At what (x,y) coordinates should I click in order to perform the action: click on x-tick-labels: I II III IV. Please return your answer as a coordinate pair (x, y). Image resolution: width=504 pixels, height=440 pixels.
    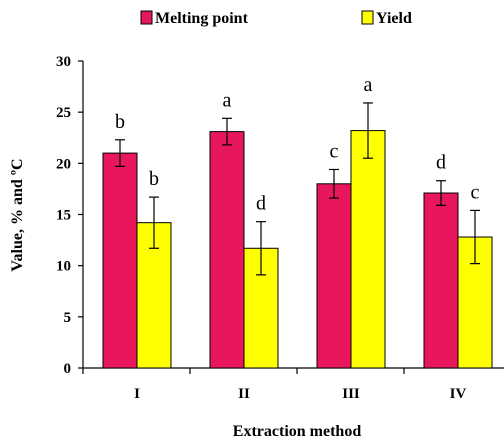
    Looking at the image, I should click on (300, 394).